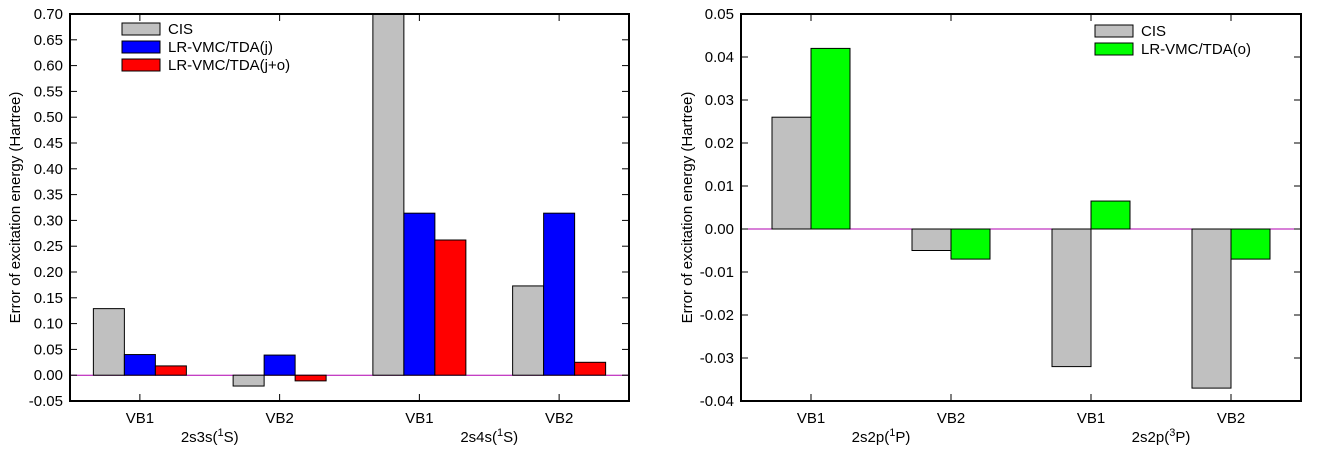  What do you see at coordinates (48, 272) in the screenshot?
I see `y-tick-label: 0.20` at bounding box center [48, 272].